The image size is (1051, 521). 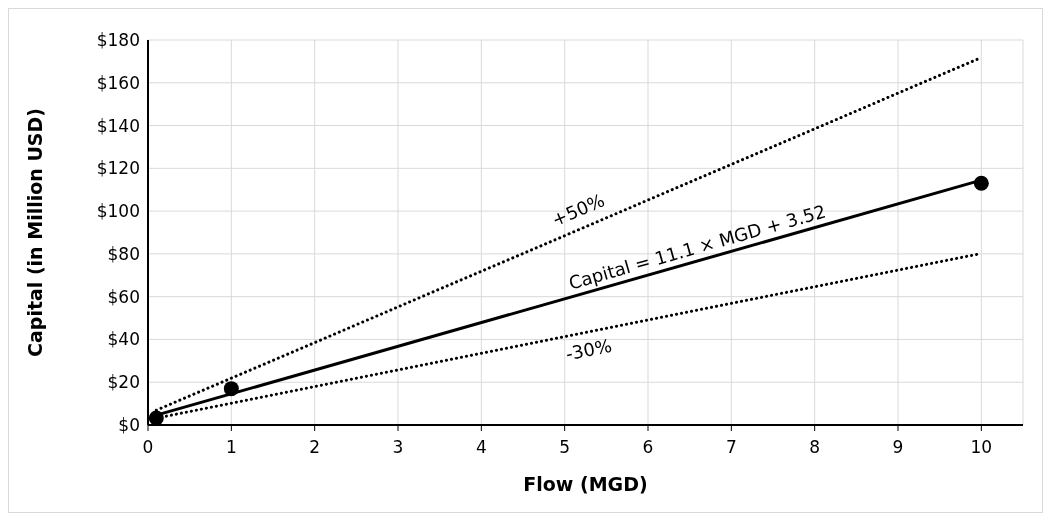 What do you see at coordinates (578, 210) in the screenshot?
I see `text: +50%` at bounding box center [578, 210].